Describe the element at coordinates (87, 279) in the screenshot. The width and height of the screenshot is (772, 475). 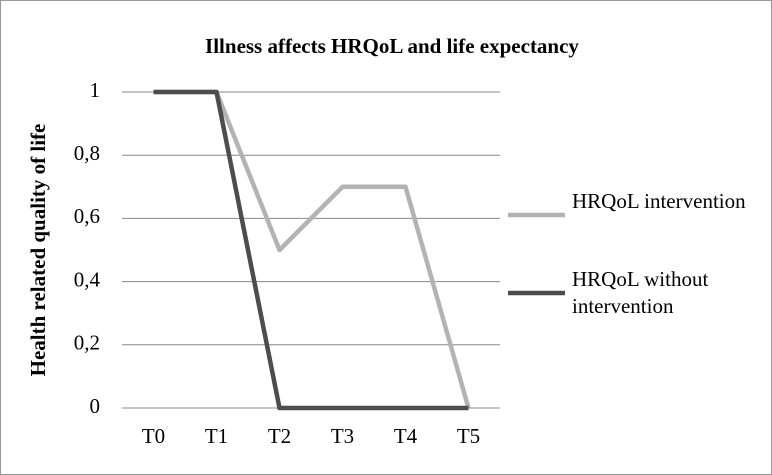
I see `y-tick-label: 0,4` at that location.